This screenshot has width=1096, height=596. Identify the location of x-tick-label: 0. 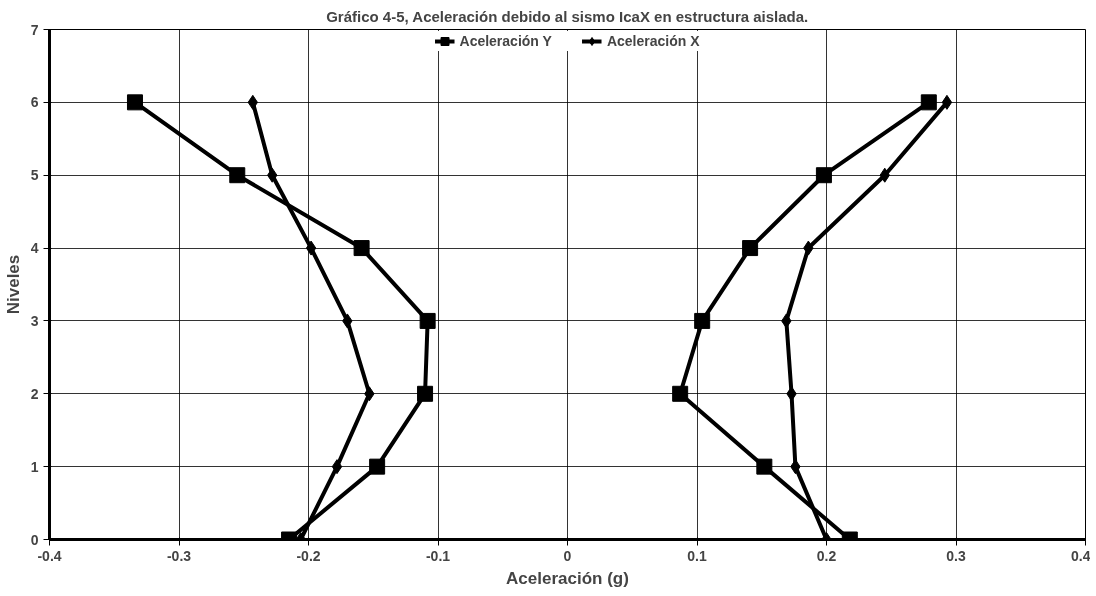
(567, 555).